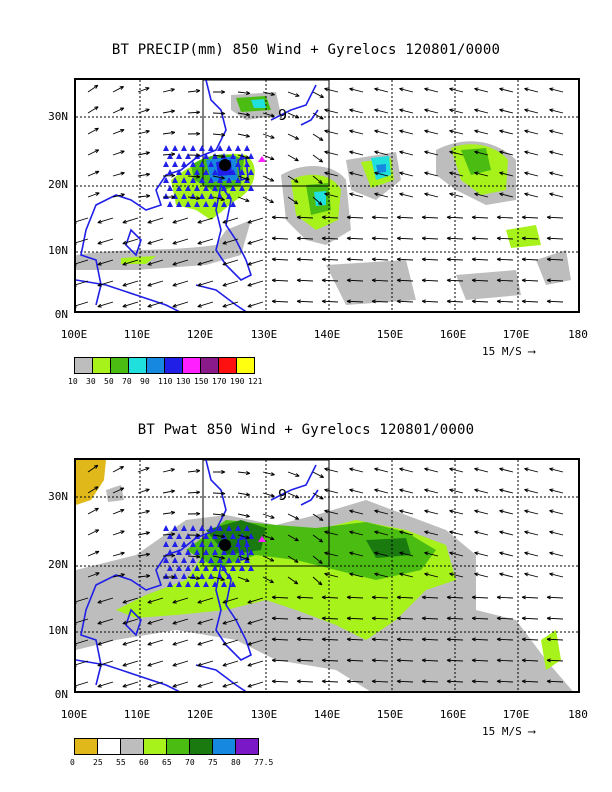 The image size is (612, 792). What do you see at coordinates (264, 714) in the screenshot?
I see `bottom-xtick-130e: 130E` at bounding box center [264, 714].